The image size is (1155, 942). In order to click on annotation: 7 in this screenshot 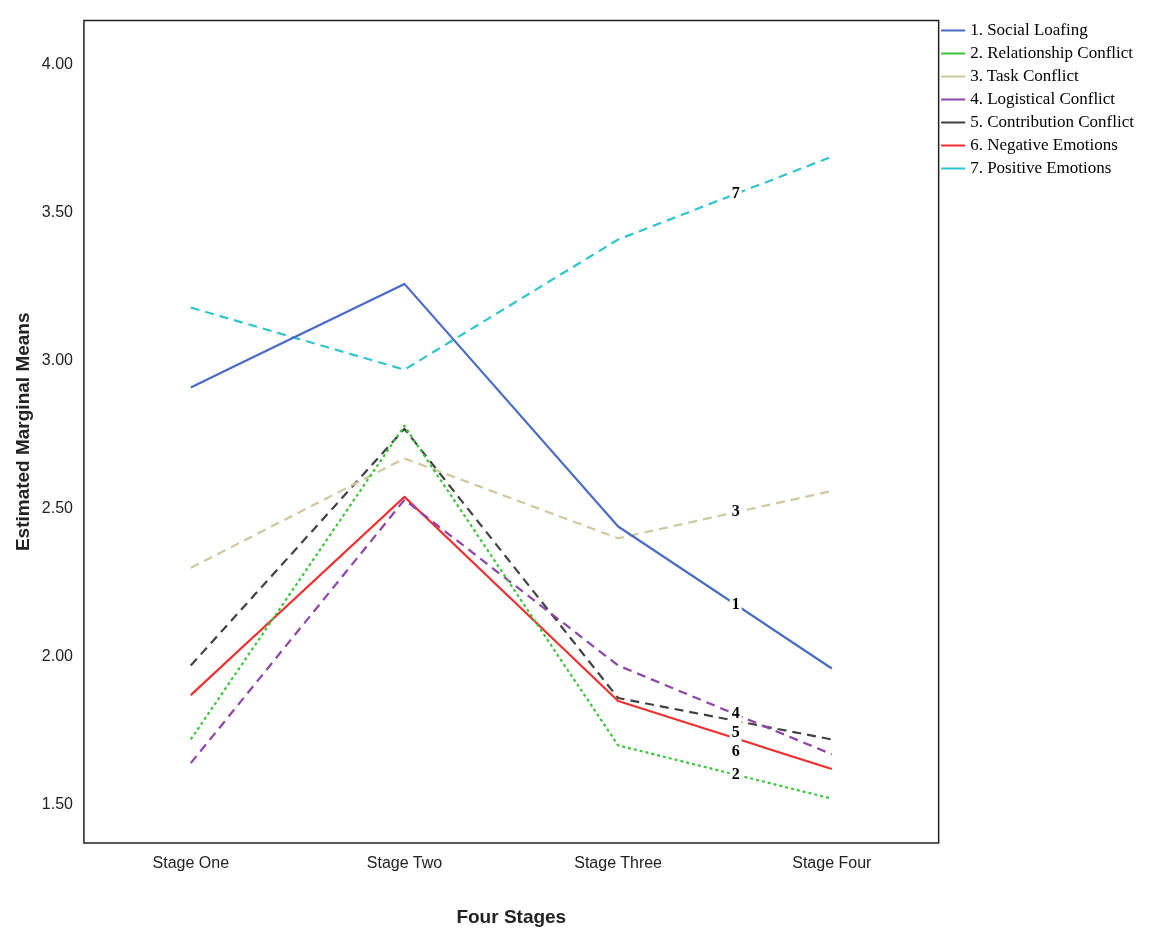, I will do `click(735, 193)`.